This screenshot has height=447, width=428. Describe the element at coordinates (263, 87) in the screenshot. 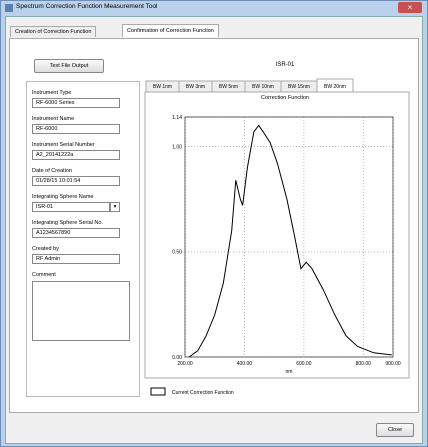

I see `bw-tab-label: BW 10nm` at that location.